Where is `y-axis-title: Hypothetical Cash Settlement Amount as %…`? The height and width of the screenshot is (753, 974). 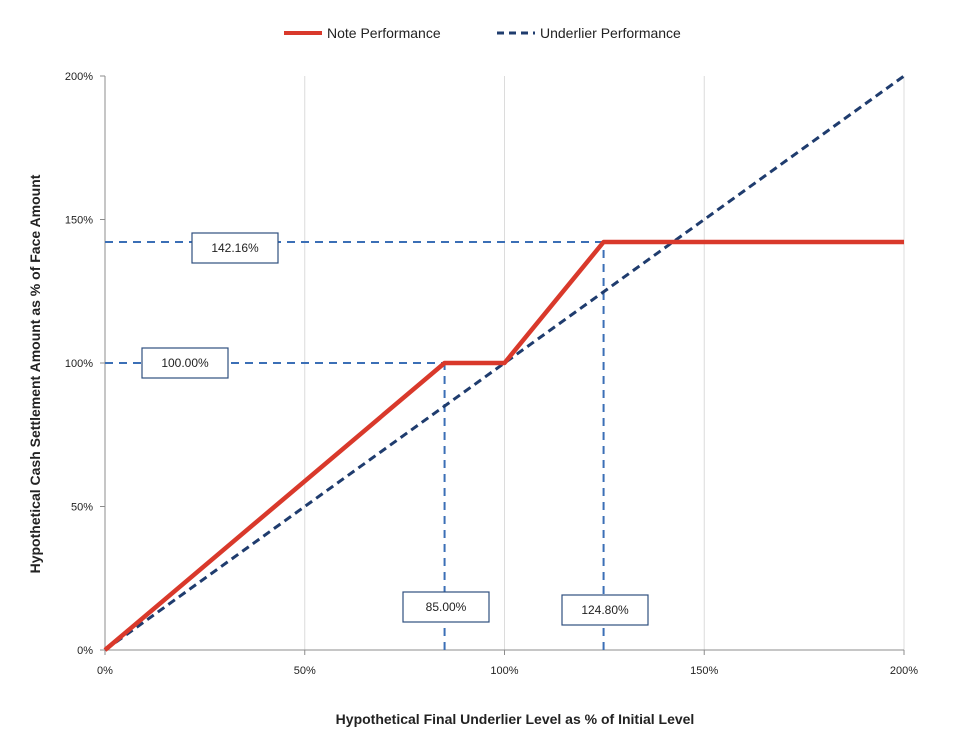 y-axis-title: Hypothetical Cash Settlement Amount as %… is located at coordinates (35, 373).